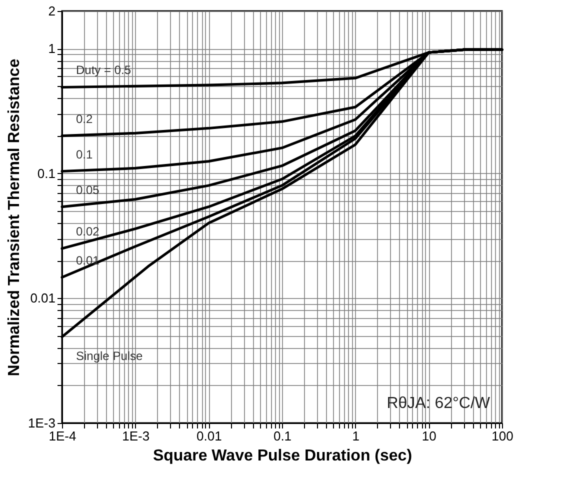  What do you see at coordinates (15, 217) in the screenshot?
I see `y-axis-title: Normalized Transient Thermal Resistance` at bounding box center [15, 217].